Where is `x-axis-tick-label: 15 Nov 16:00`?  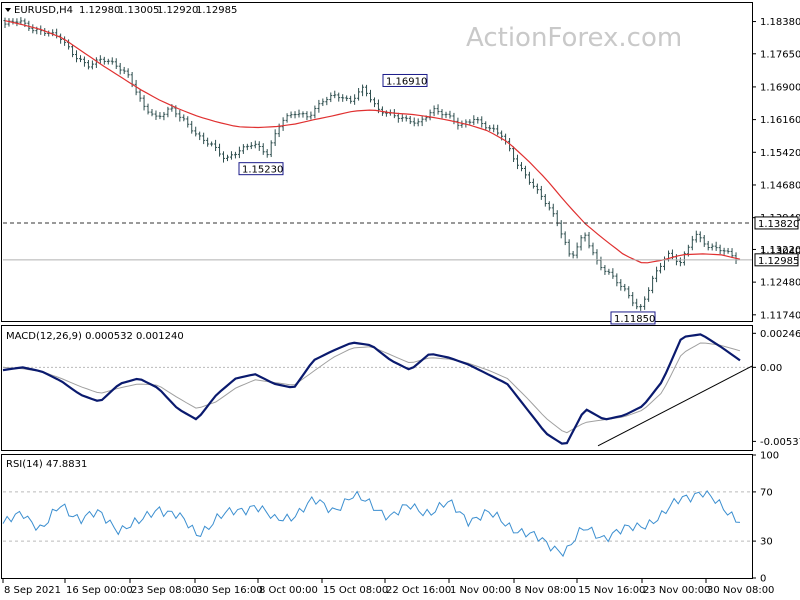 x-axis-tick-label: 15 Nov 16:00 is located at coordinates (611, 590).